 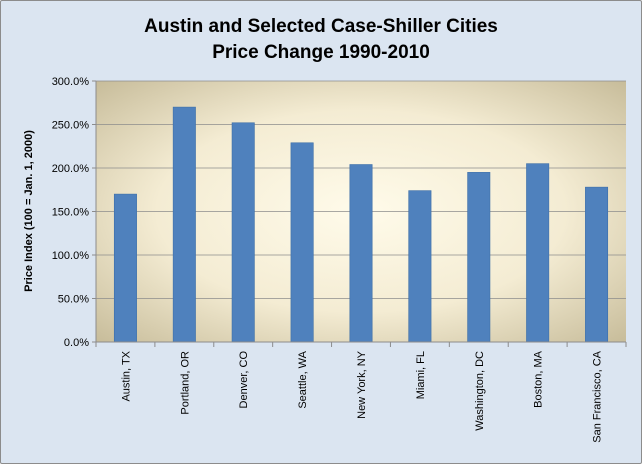 What do you see at coordinates (480, 391) in the screenshot?
I see `x-tick-label: Washington, DC` at bounding box center [480, 391].